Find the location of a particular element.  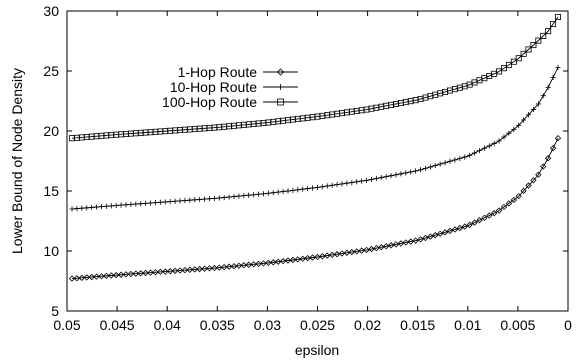

y-tick-label: 5 is located at coordinates (55, 311).